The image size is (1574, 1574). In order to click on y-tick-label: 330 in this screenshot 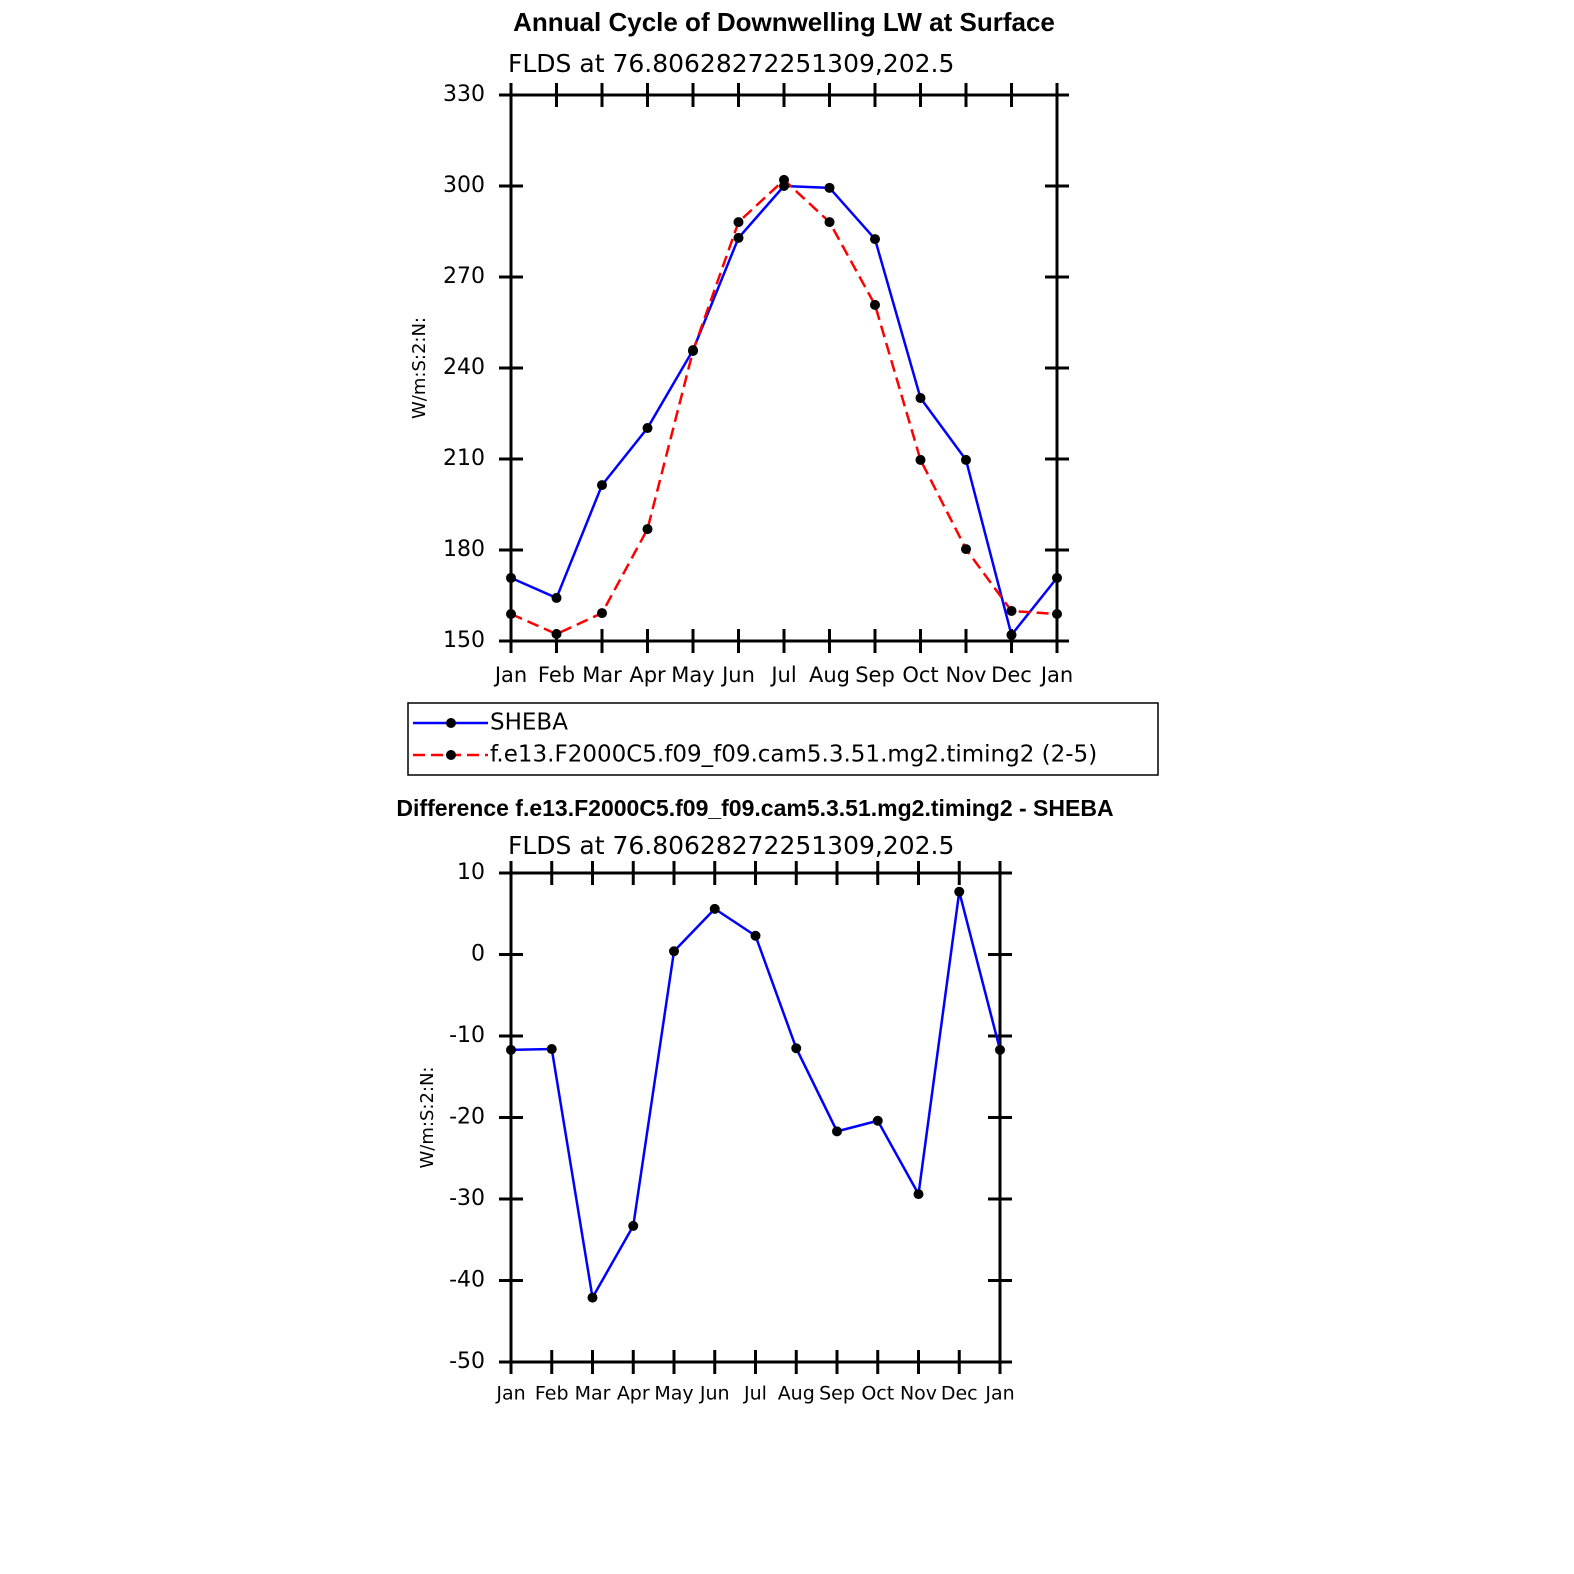, I will do `click(464, 94)`.